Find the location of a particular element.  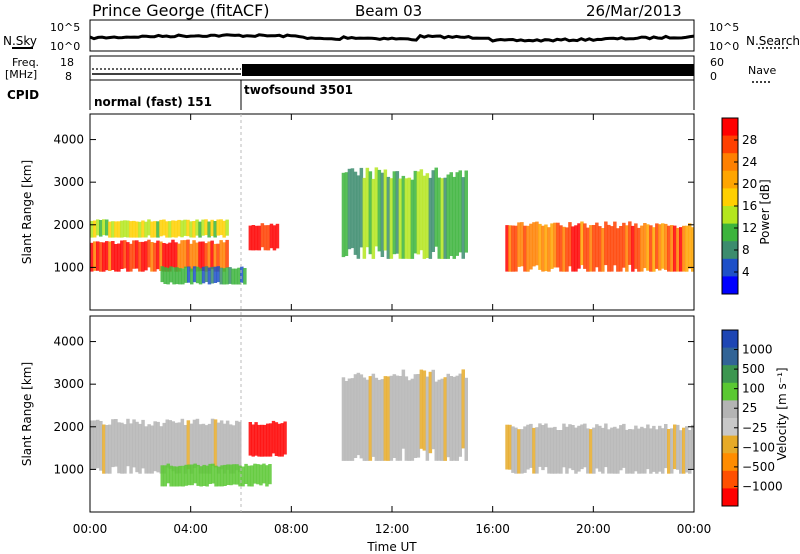

station-title: Prince George (fitACF) is located at coordinates (181, 10).